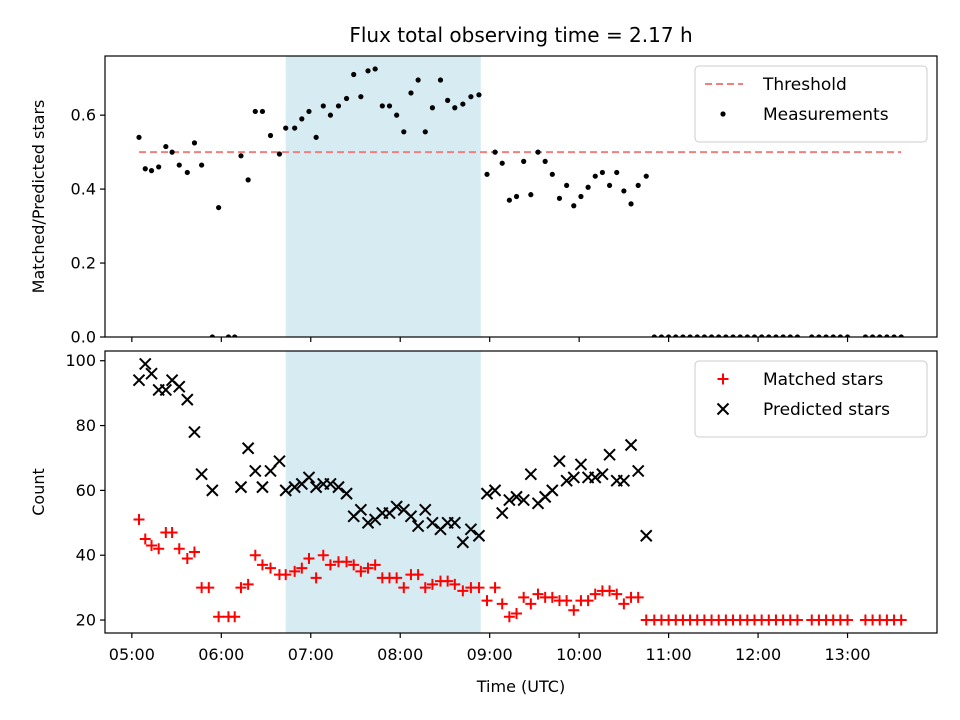  I want to click on legend-label: Predicted stars, so click(826, 410).